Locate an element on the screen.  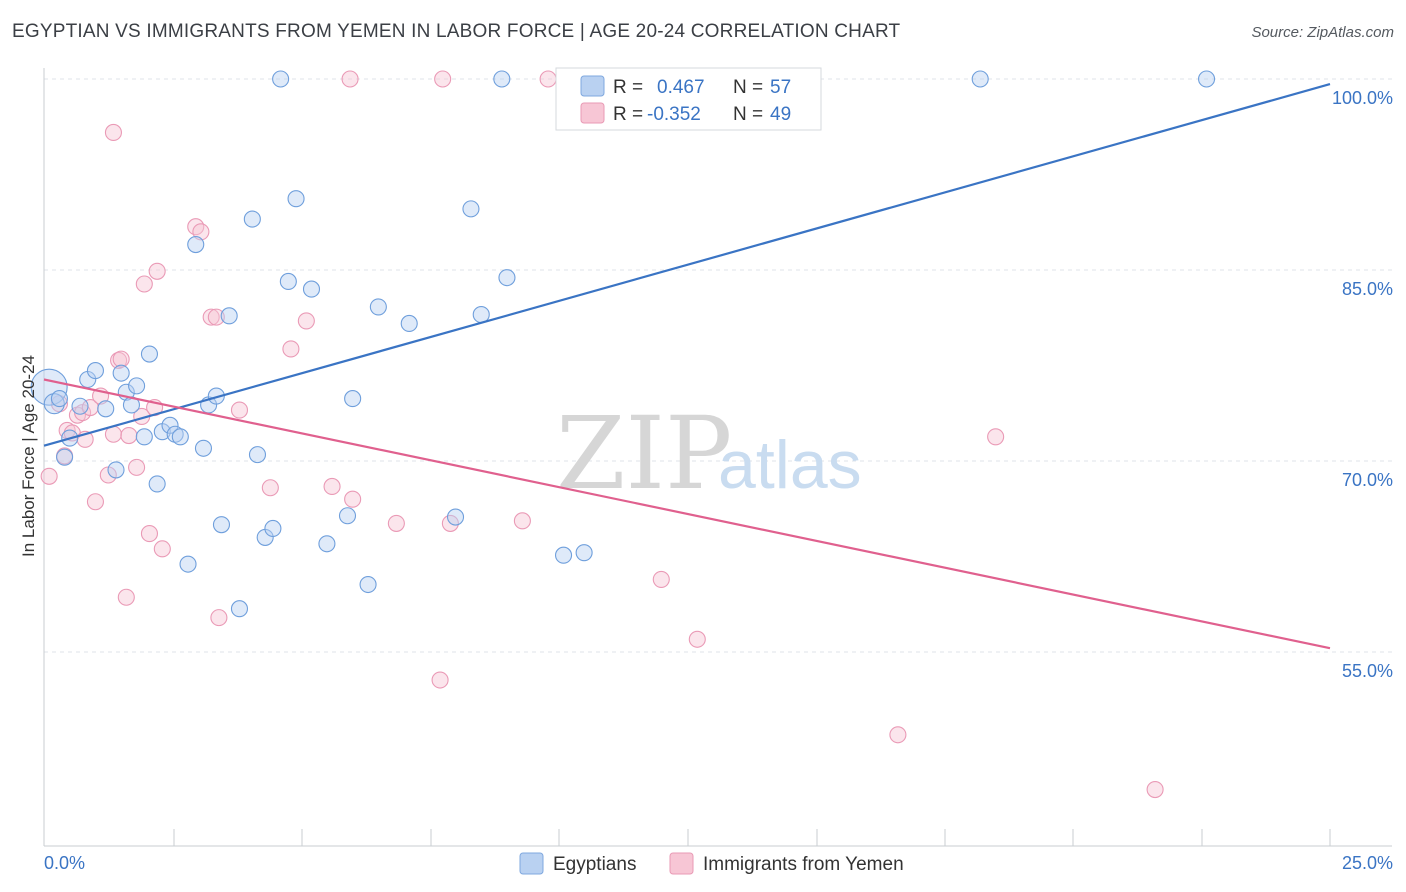
legend-r-value-2: -0.352 is located at coordinates (674, 114).